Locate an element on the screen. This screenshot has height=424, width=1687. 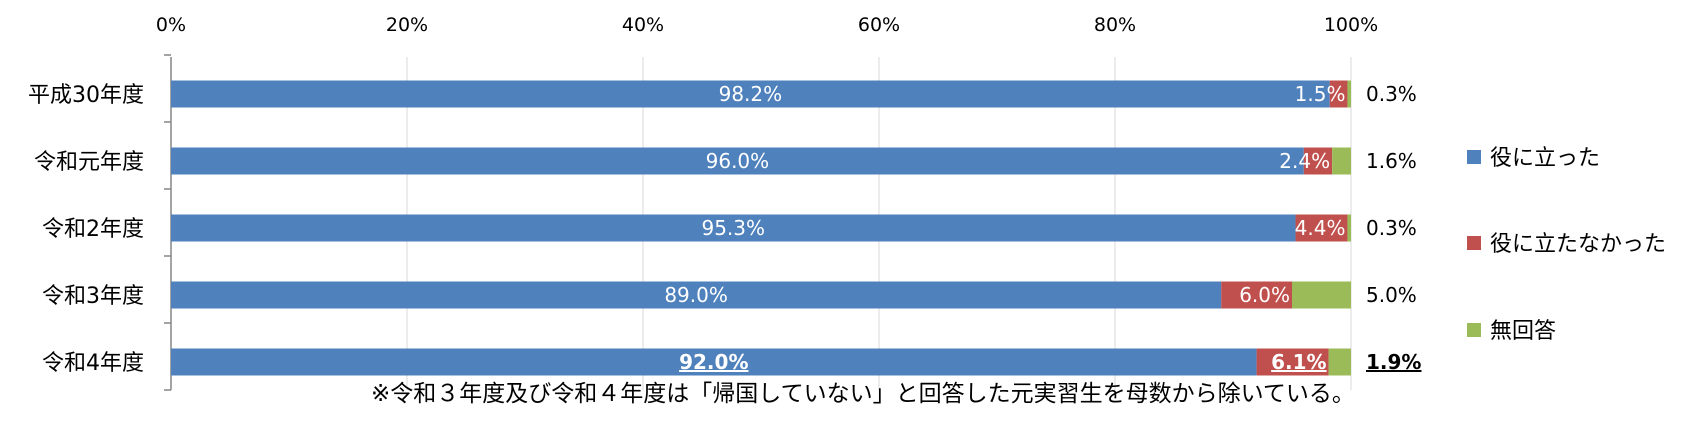
data-label: 4.4% is located at coordinates (1320, 228).